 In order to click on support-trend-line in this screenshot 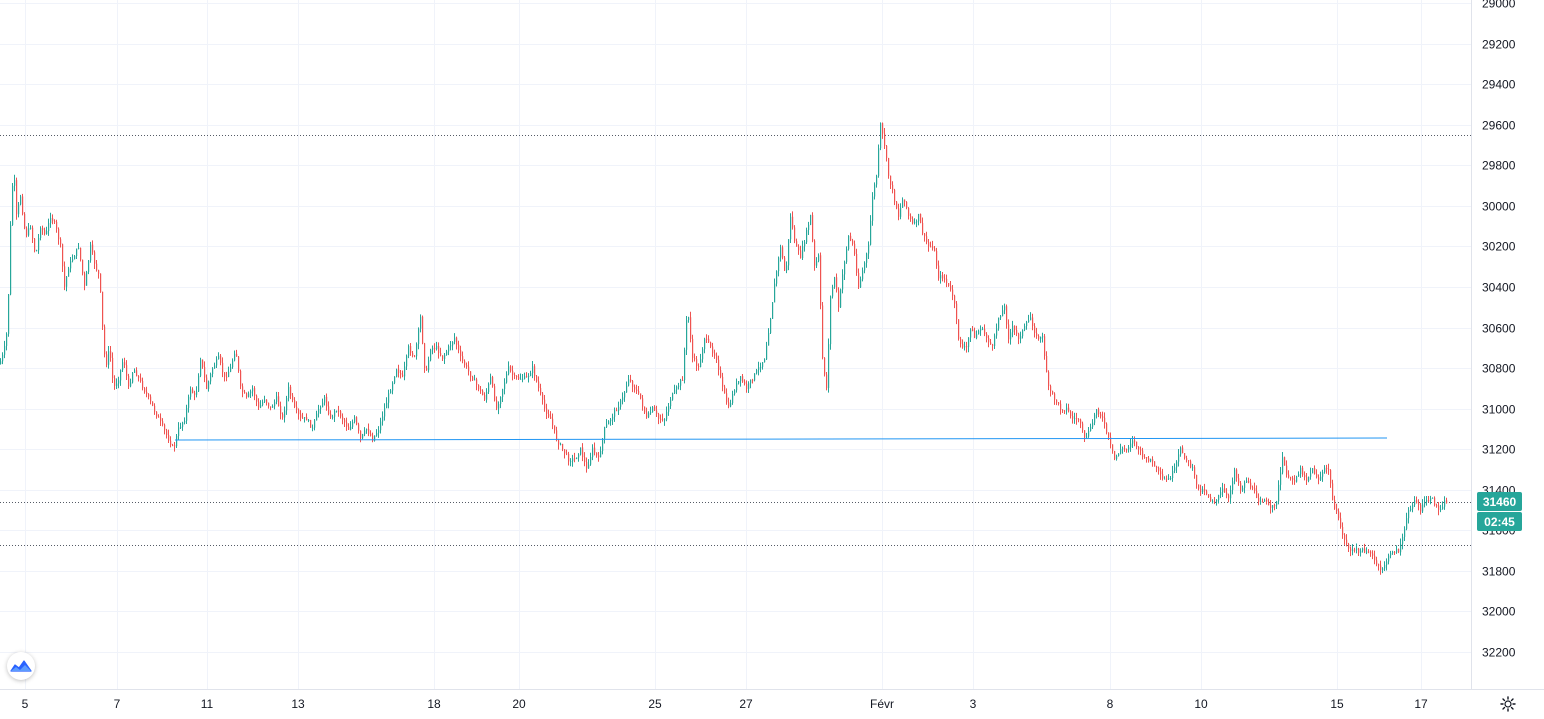, I will do `click(781, 439)`.